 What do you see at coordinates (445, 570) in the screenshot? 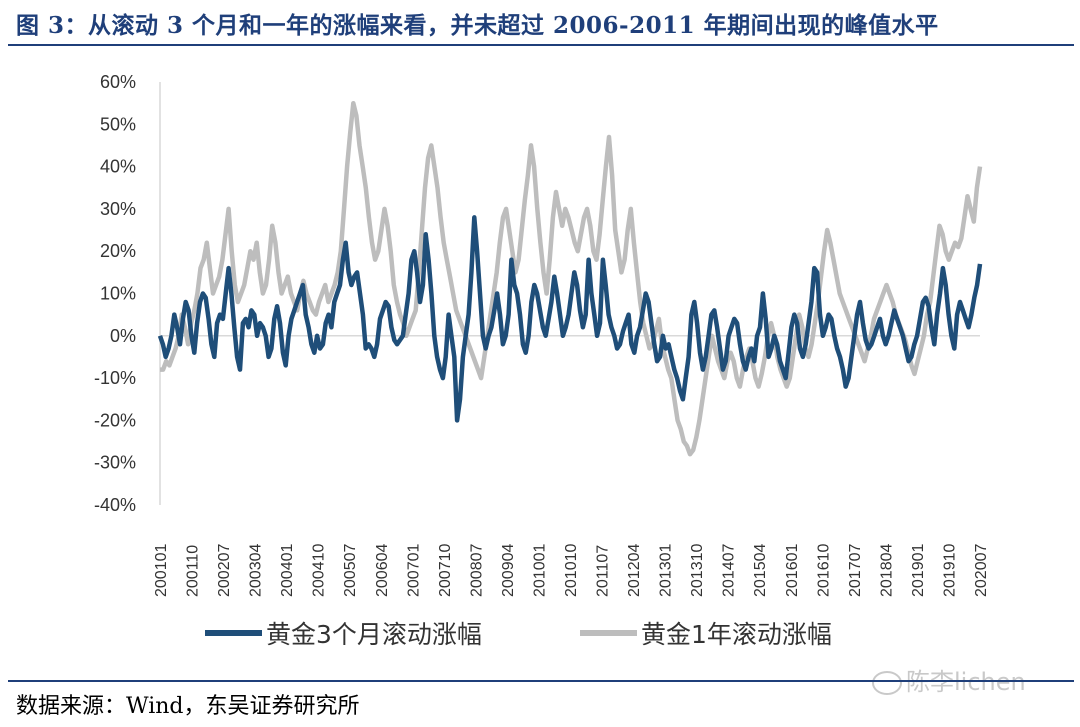
I see `x-tick-label: 200710` at bounding box center [445, 570].